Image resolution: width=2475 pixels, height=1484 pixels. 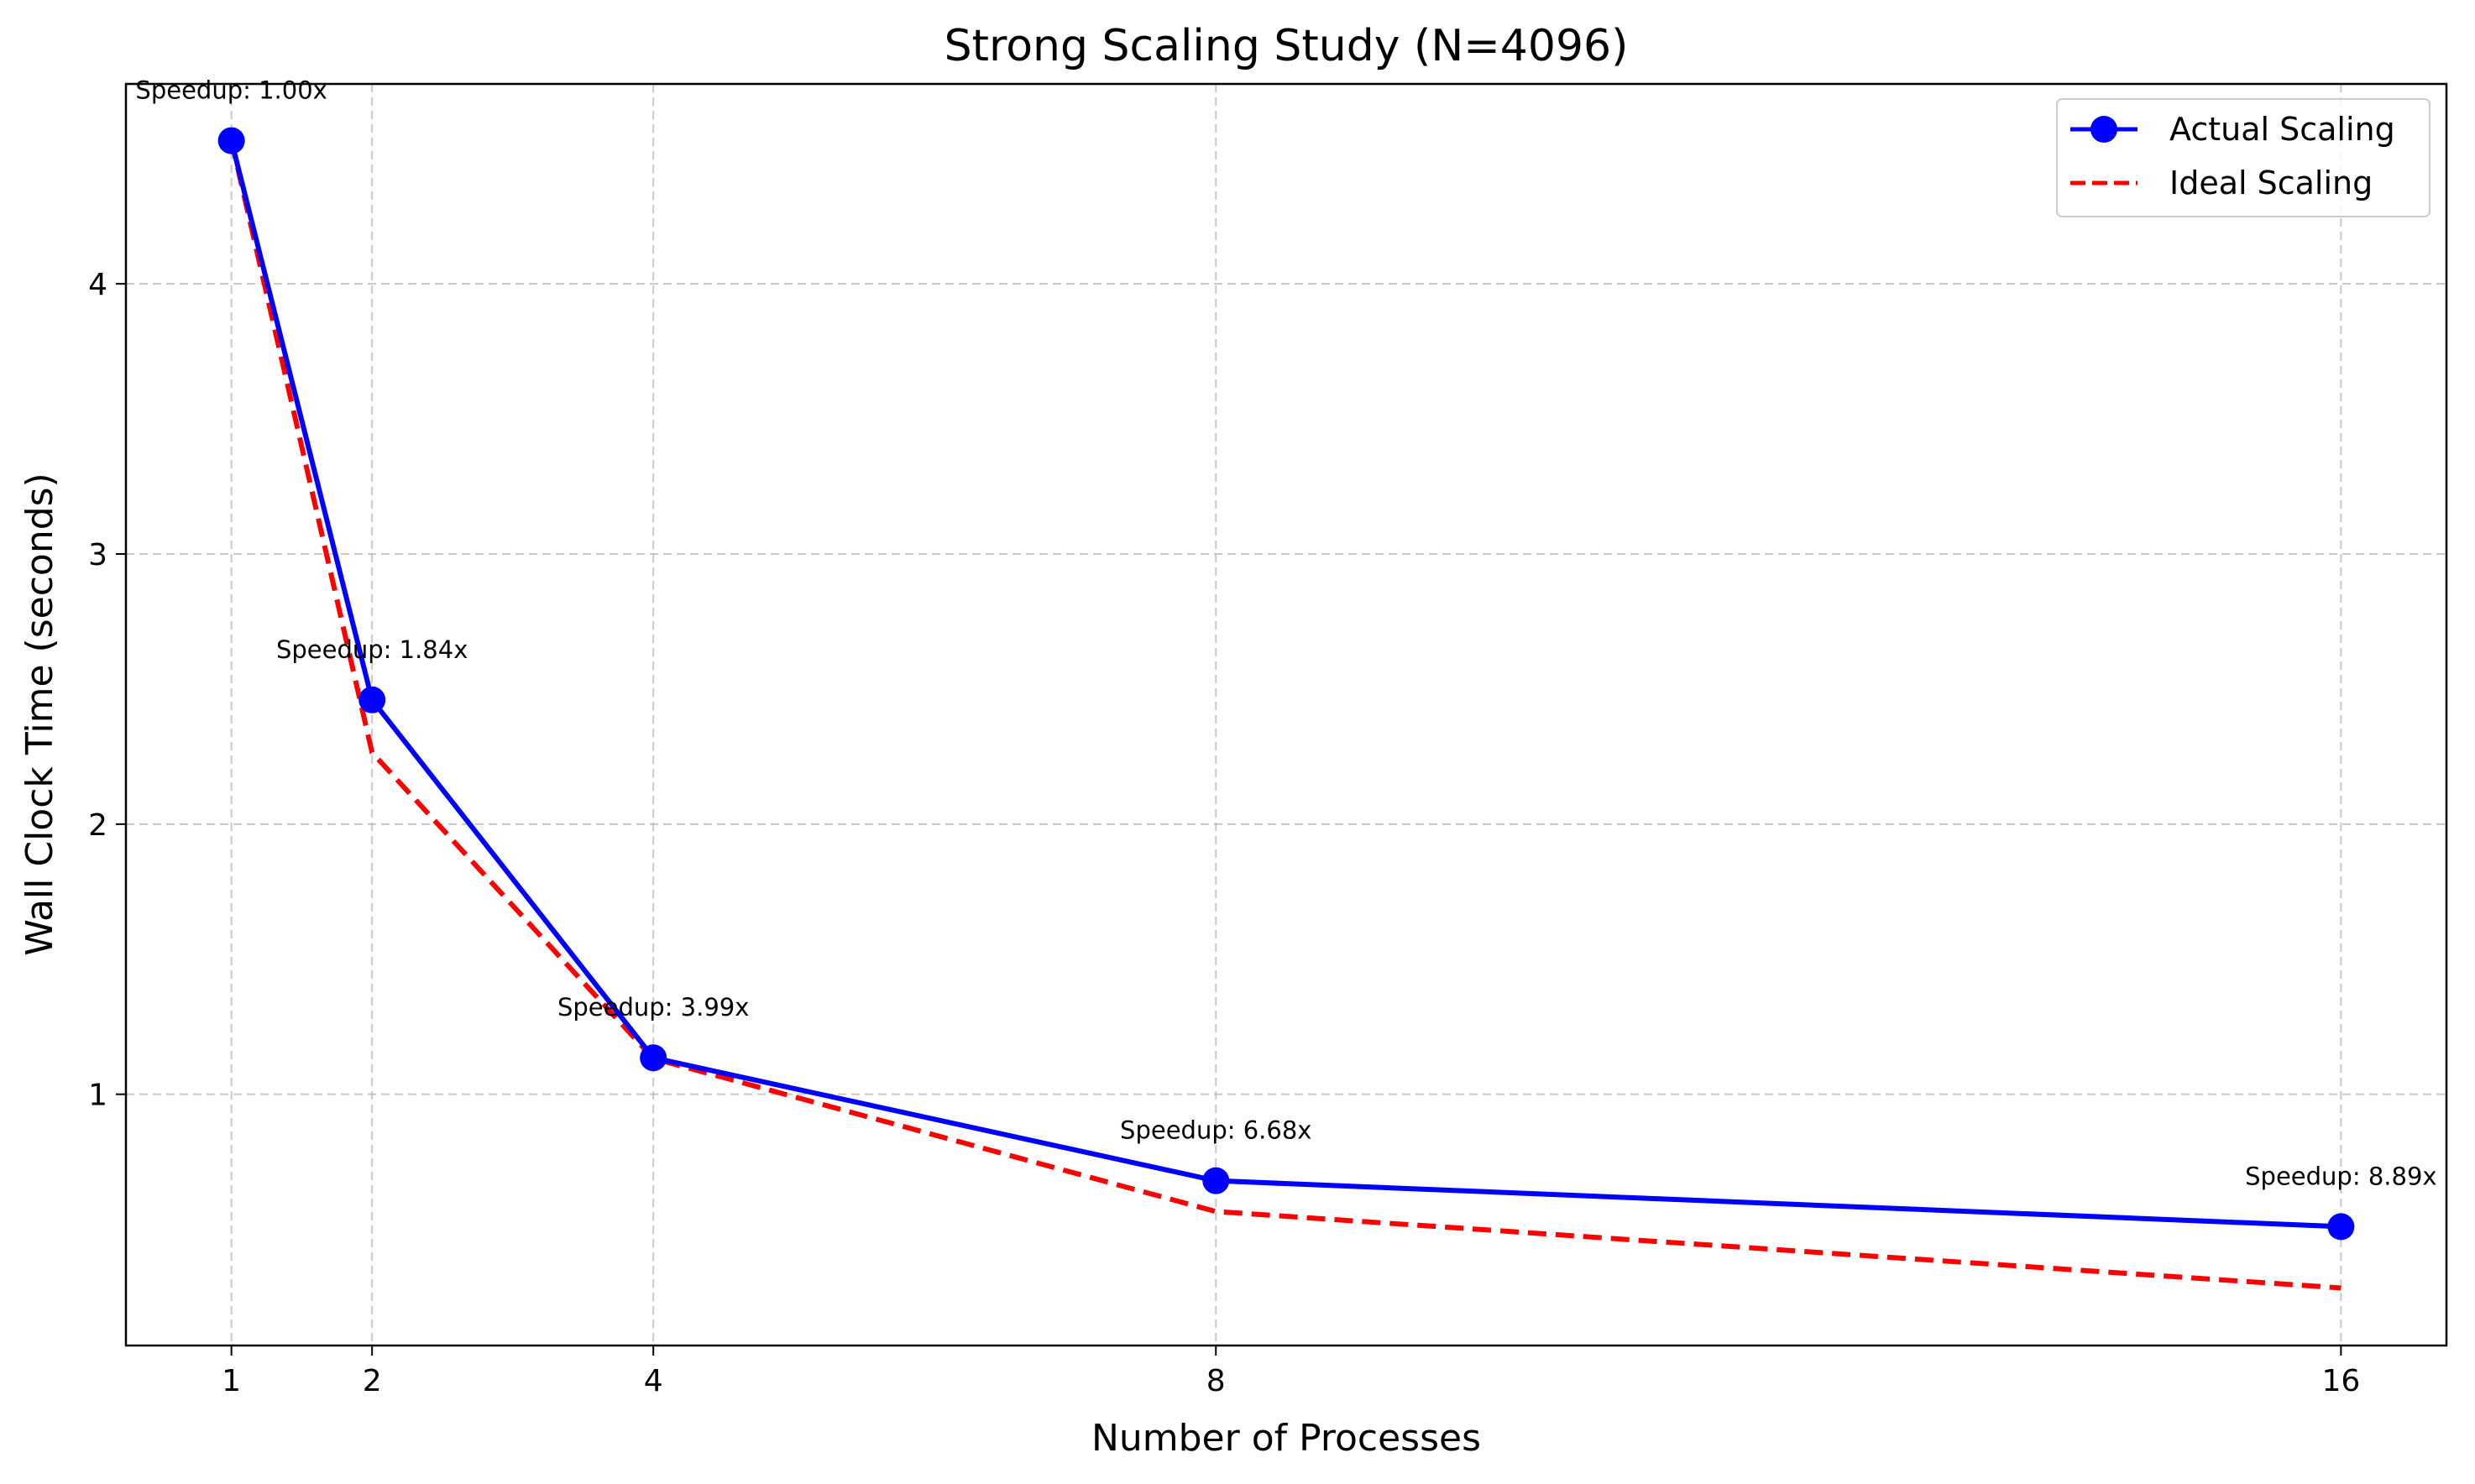 What do you see at coordinates (653, 1381) in the screenshot?
I see `x-tick-label: 4` at bounding box center [653, 1381].